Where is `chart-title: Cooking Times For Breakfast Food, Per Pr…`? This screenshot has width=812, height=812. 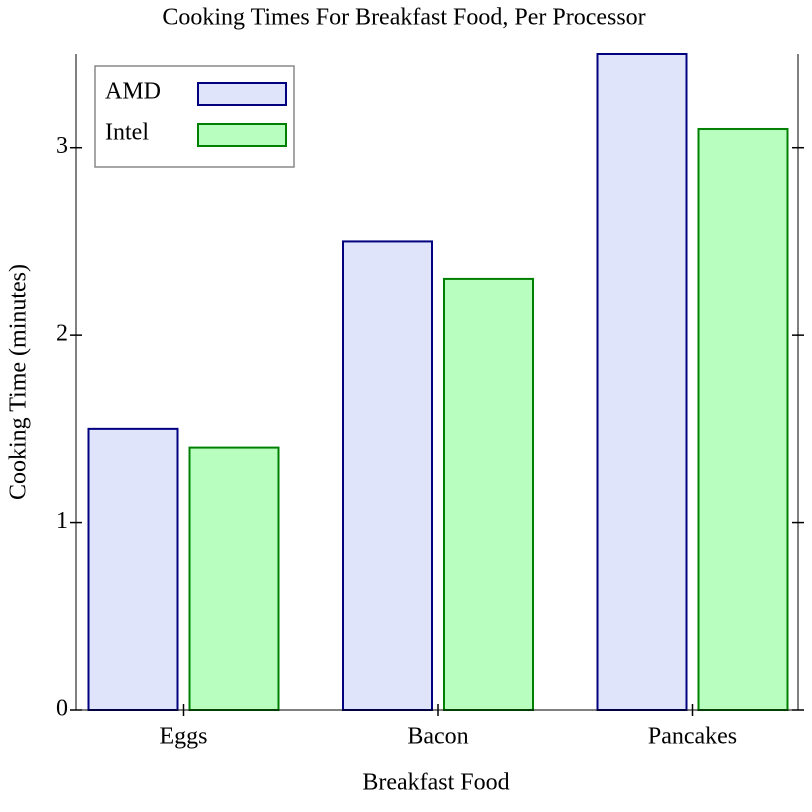 chart-title: Cooking Times For Breakfast Food, Per Pr… is located at coordinates (403, 18).